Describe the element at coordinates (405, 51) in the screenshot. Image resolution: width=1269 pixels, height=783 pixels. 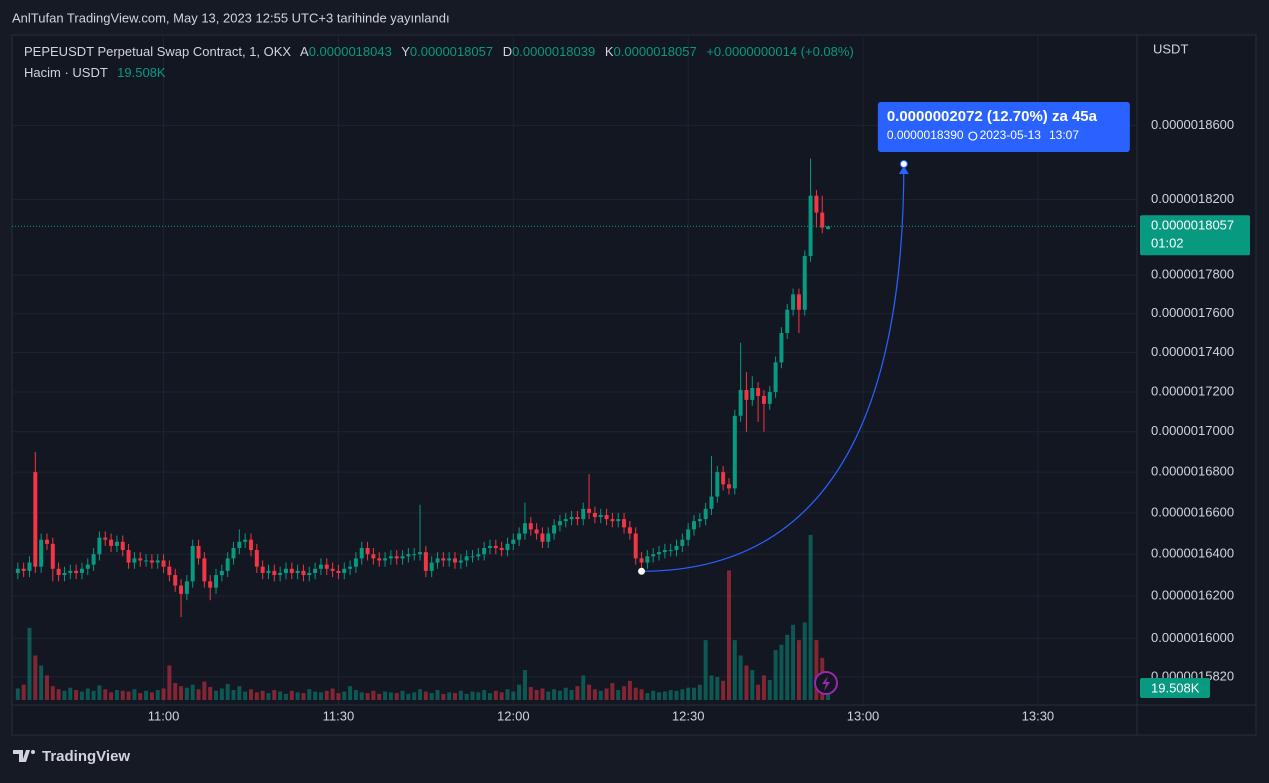
I see `ohlc-key: Y` at that location.